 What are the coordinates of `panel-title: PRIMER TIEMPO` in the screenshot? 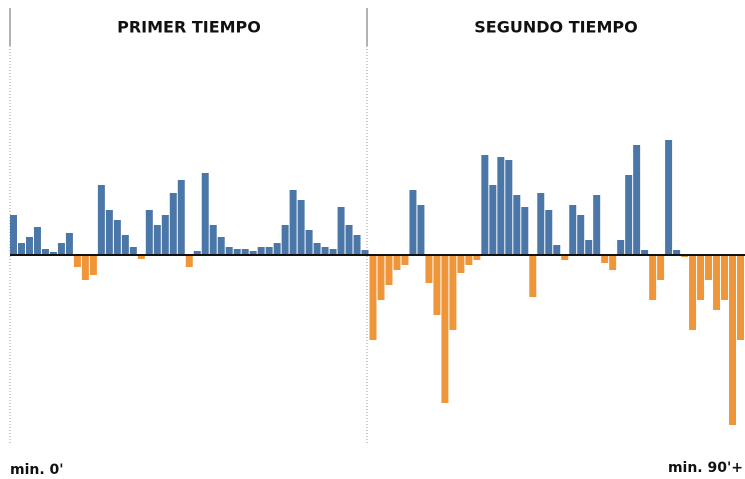 It's located at (189, 27).